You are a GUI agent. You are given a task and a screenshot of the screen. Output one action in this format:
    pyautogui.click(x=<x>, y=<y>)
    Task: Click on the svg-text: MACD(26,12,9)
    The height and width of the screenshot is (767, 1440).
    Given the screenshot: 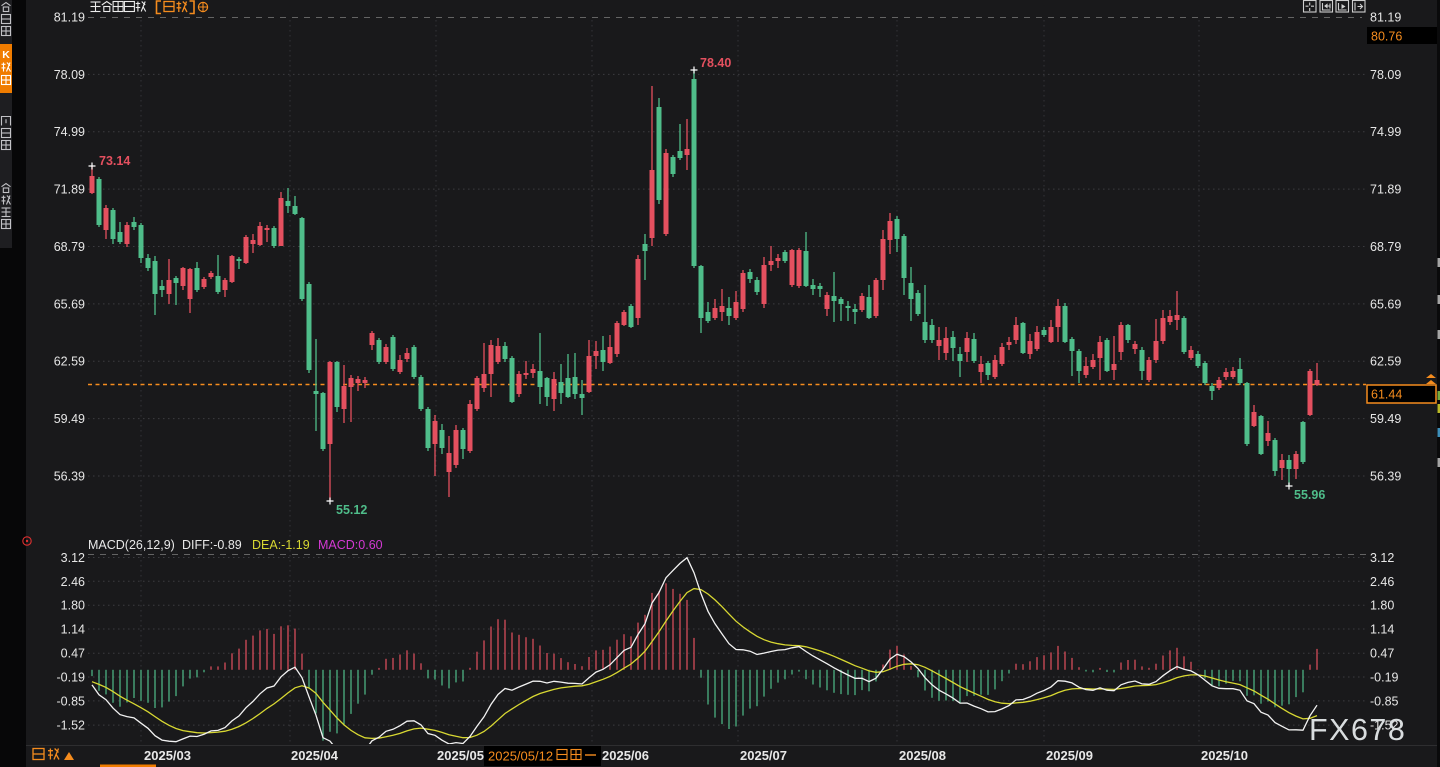 What is the action you would take?
    pyautogui.click(x=131, y=545)
    